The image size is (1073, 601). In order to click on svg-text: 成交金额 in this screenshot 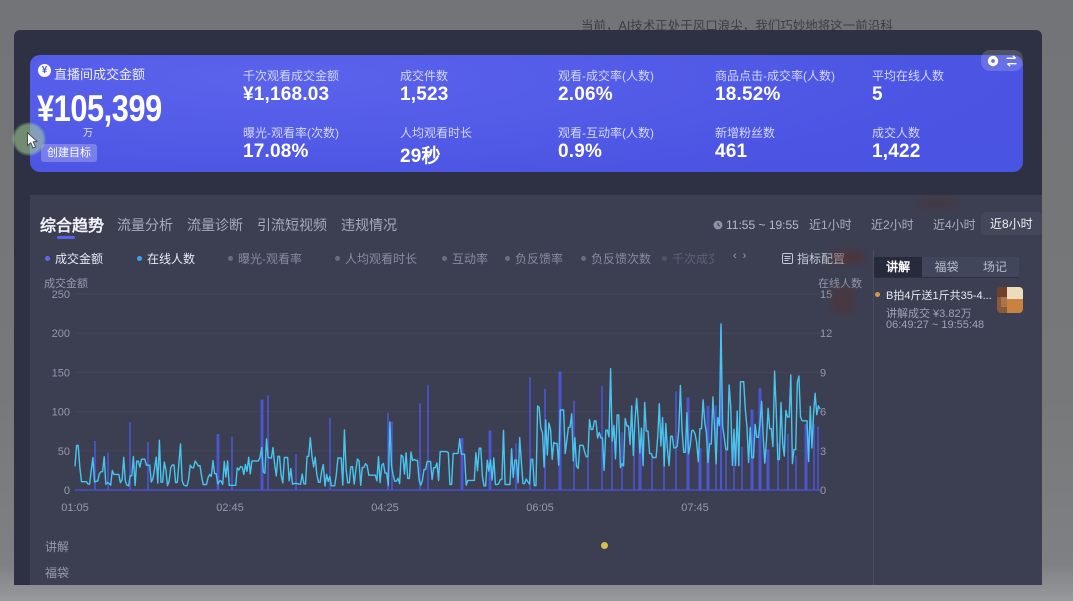, I will do `click(66, 283)`.